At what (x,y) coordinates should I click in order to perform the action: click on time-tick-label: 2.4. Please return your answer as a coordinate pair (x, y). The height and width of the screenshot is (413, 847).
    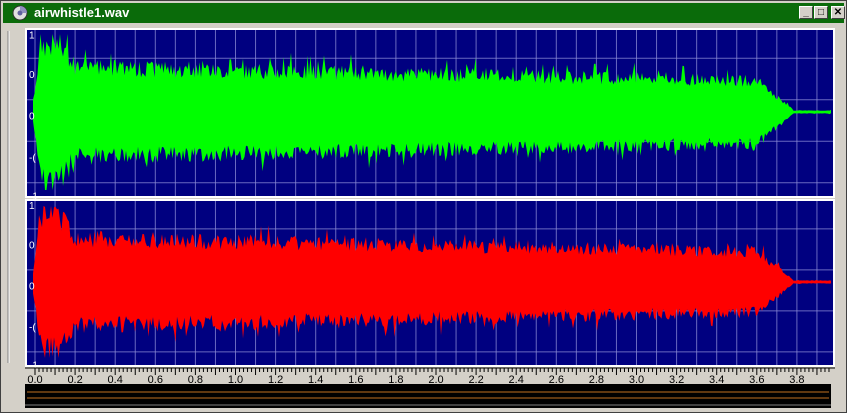
    Looking at the image, I should click on (516, 380).